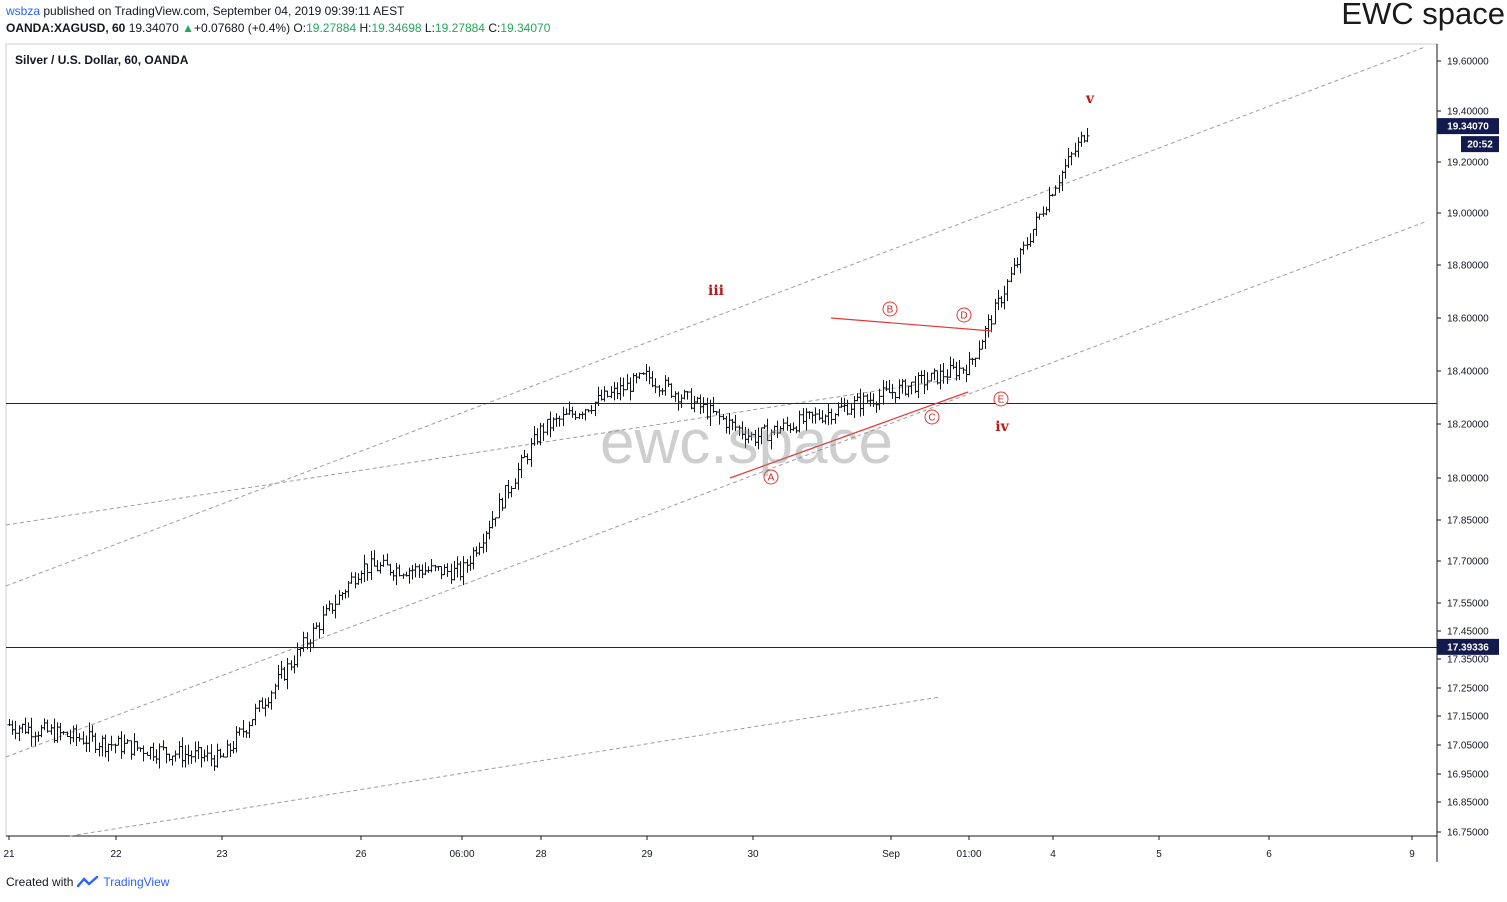  What do you see at coordinates (1468, 746) in the screenshot?
I see `y-tick-label: 17.05000` at bounding box center [1468, 746].